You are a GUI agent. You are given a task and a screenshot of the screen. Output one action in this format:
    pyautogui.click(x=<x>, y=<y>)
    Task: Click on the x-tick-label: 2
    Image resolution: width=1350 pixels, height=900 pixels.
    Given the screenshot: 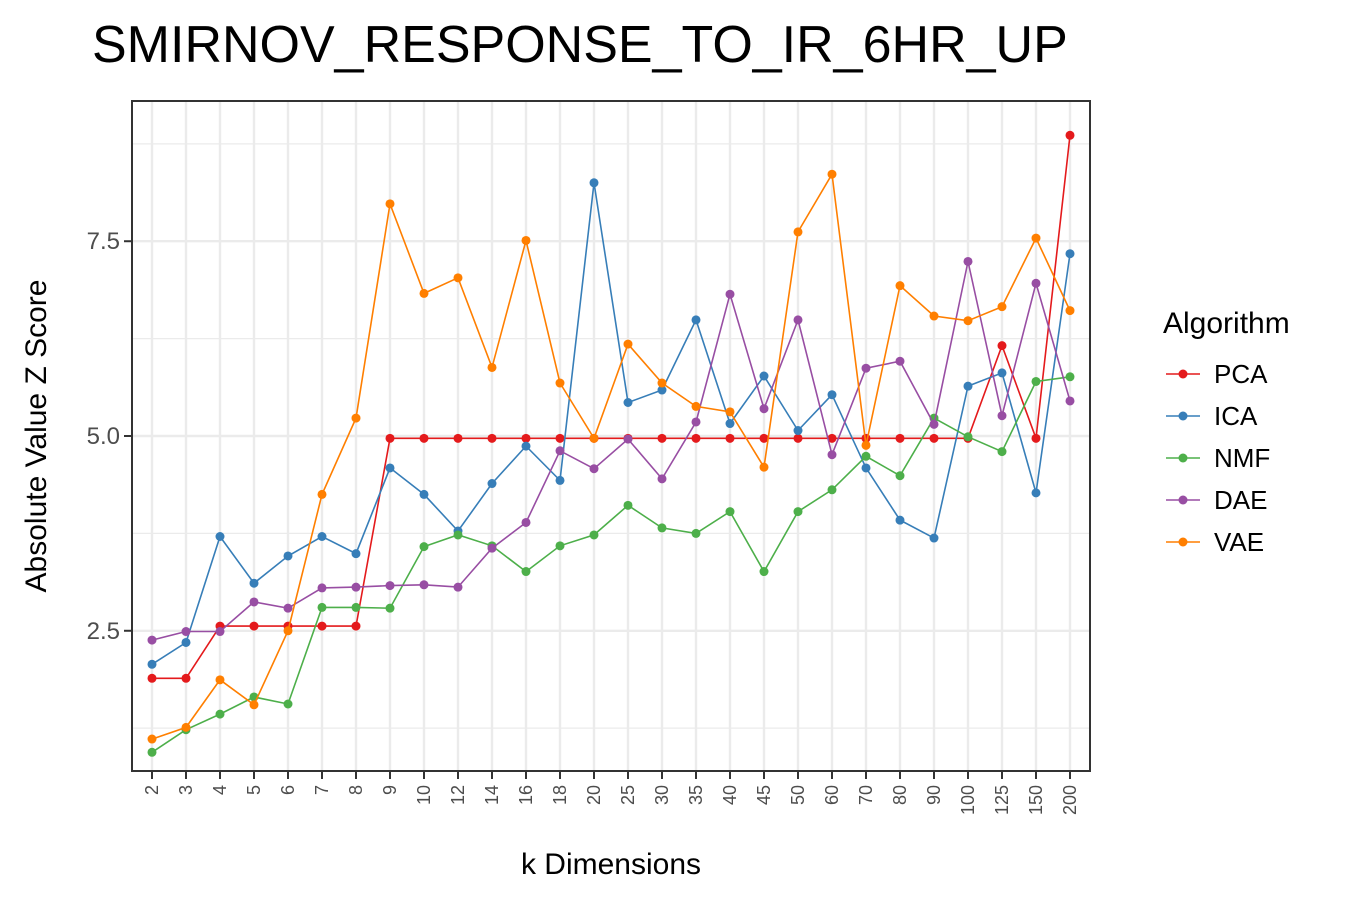 What is the action you would take?
    pyautogui.click(x=152, y=790)
    